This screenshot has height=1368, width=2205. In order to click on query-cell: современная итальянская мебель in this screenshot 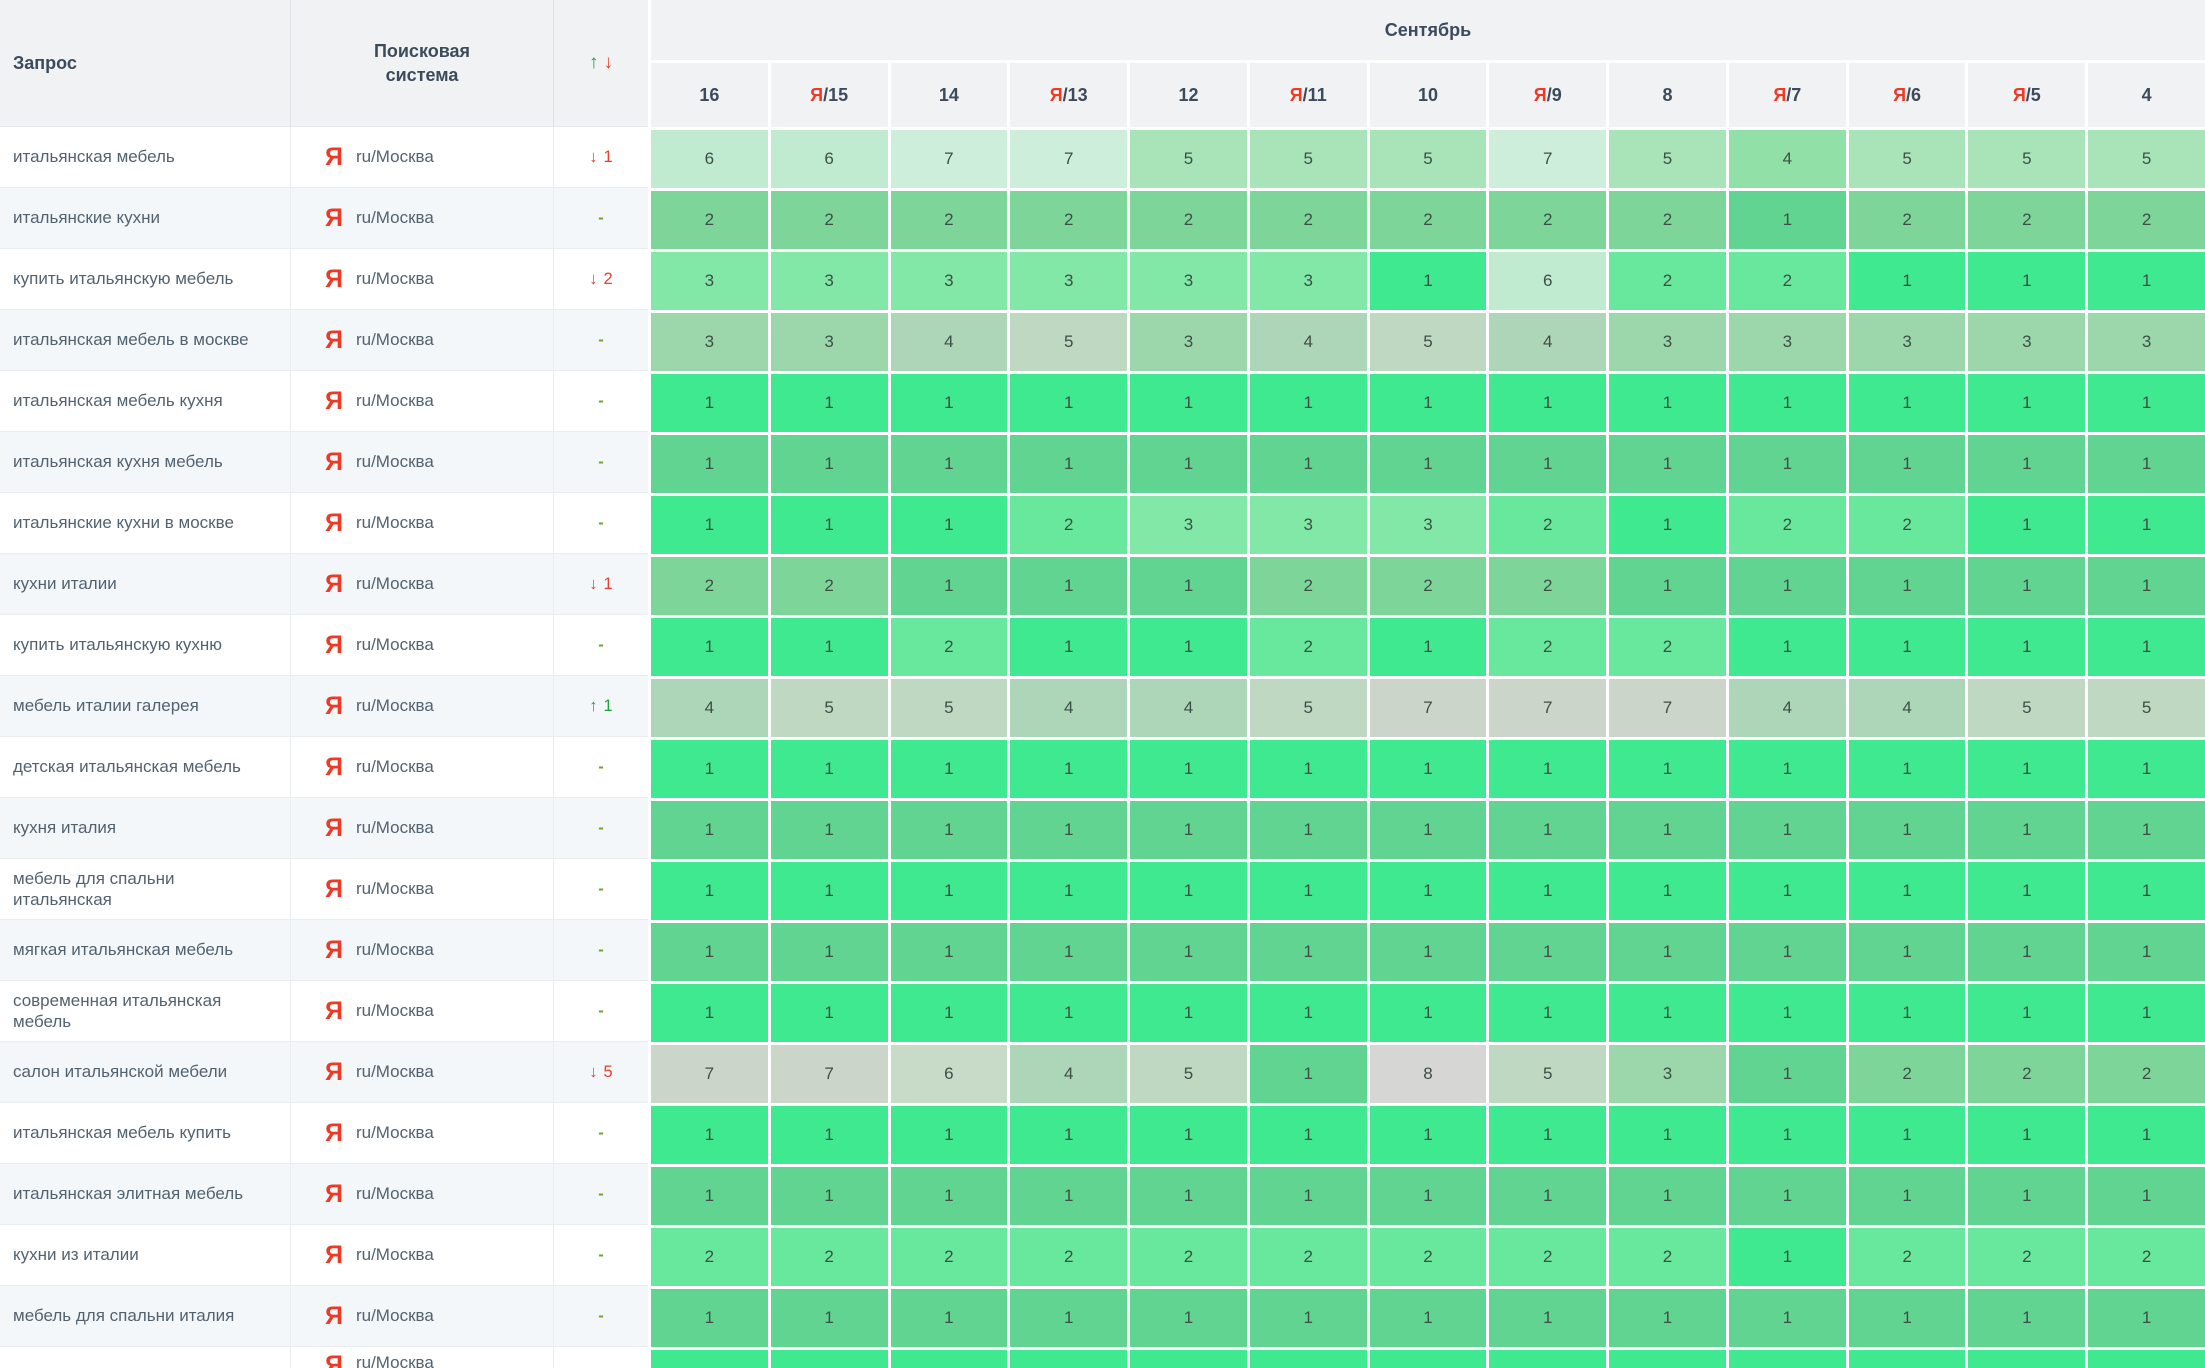, I will do `click(145, 1011)`.